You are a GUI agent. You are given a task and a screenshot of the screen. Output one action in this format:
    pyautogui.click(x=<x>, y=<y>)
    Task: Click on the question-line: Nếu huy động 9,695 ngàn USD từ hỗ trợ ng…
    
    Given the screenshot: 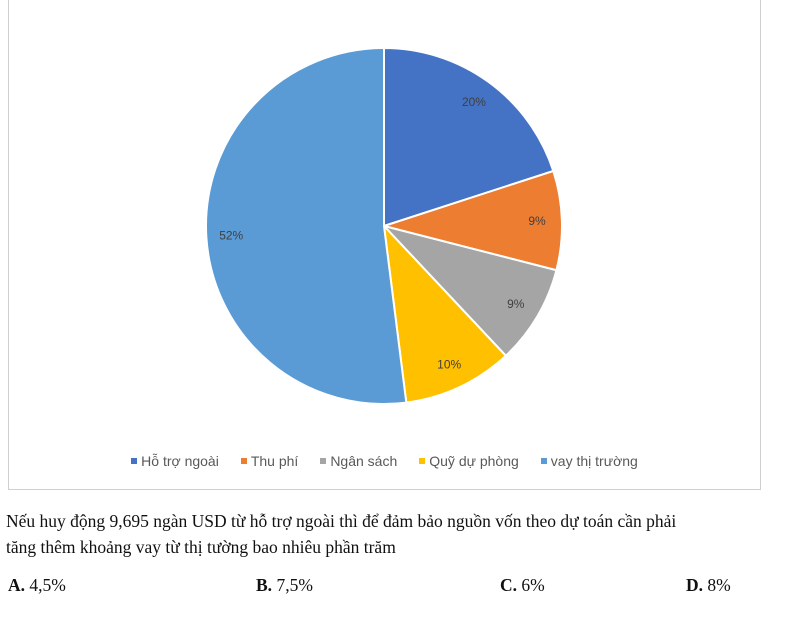 What is the action you would take?
    pyautogui.click(x=341, y=521)
    